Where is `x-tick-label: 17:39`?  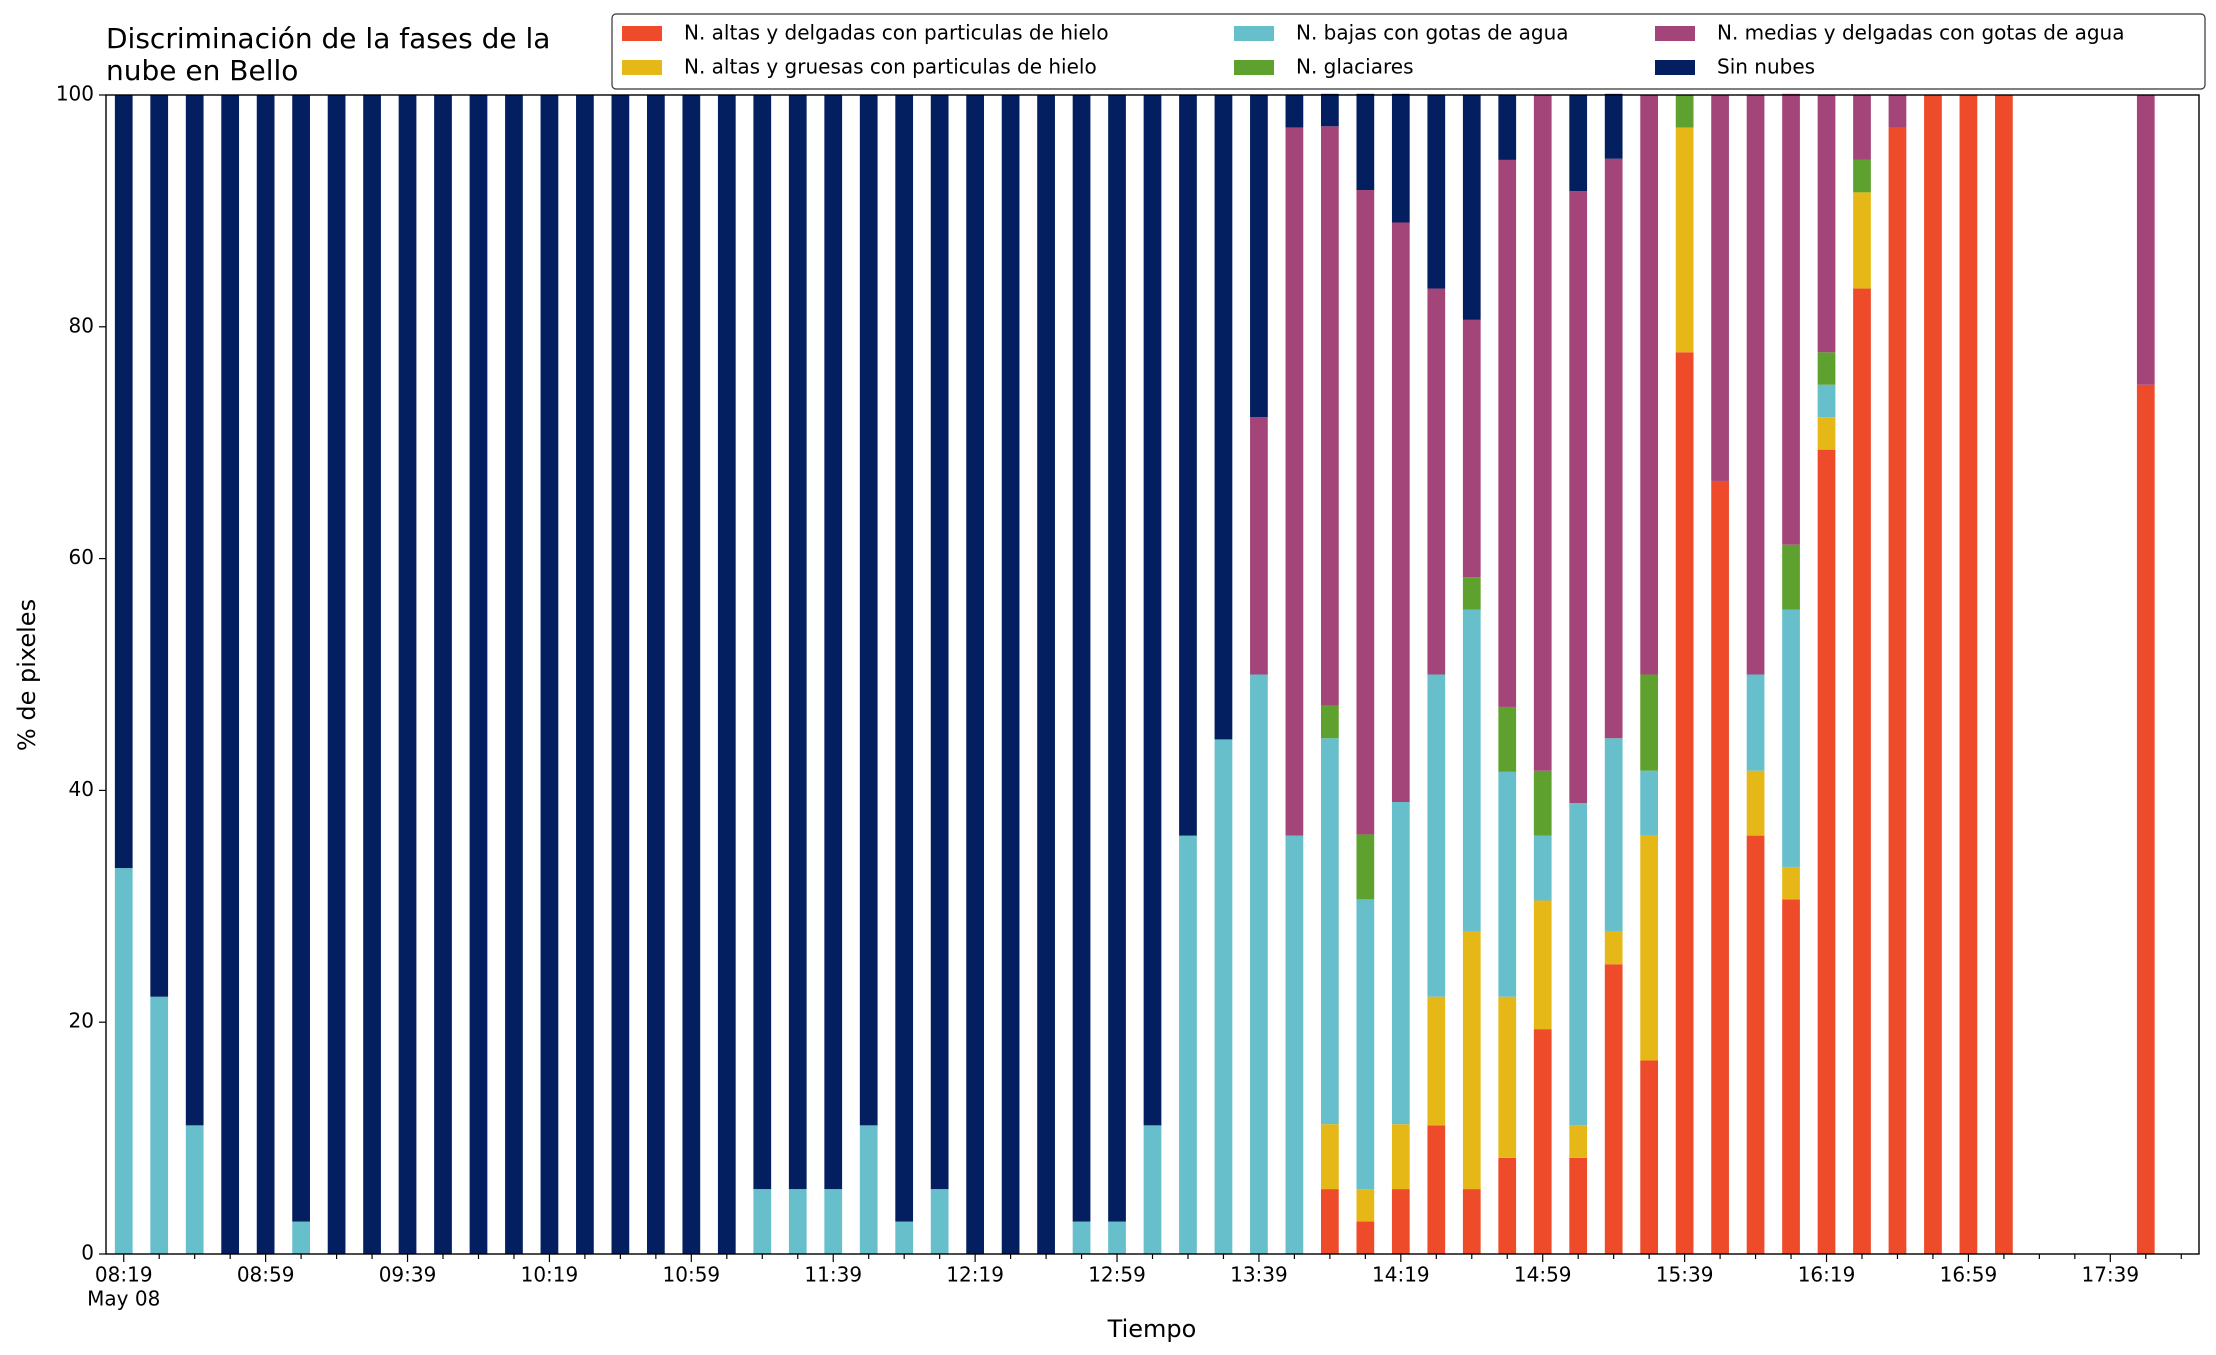 x-tick-label: 17:39 is located at coordinates (2110, 1275).